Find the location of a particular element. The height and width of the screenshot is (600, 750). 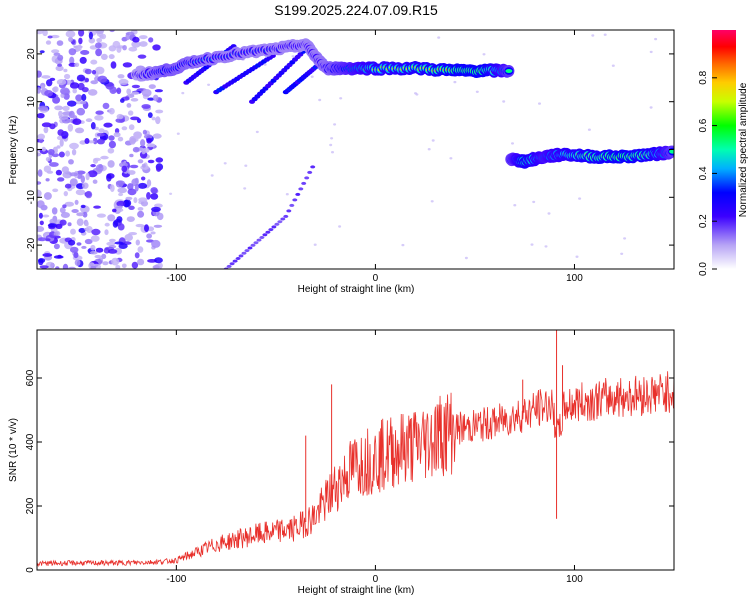

spectrogram-xtick-label: 0 is located at coordinates (376, 278).